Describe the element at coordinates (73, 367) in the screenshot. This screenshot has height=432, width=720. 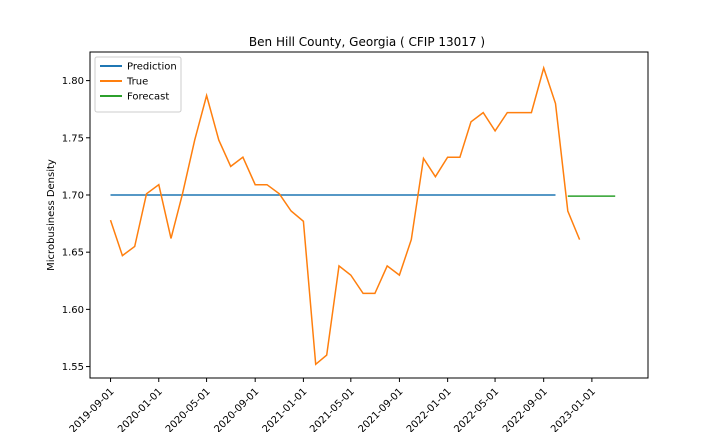
I see `y-tick-label: 1.55` at that location.